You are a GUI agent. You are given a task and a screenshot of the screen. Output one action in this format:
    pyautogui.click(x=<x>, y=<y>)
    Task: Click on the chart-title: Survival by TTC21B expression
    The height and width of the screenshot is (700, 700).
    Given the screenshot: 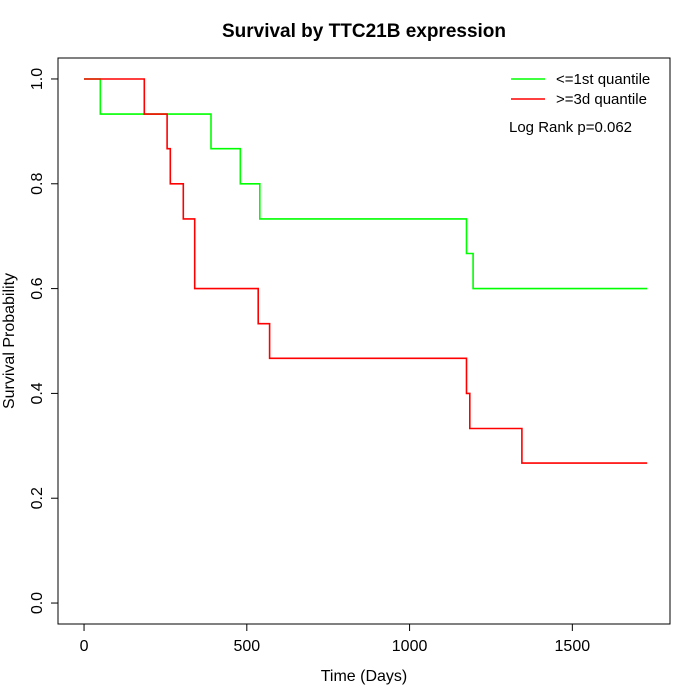 What is the action you would take?
    pyautogui.click(x=364, y=31)
    